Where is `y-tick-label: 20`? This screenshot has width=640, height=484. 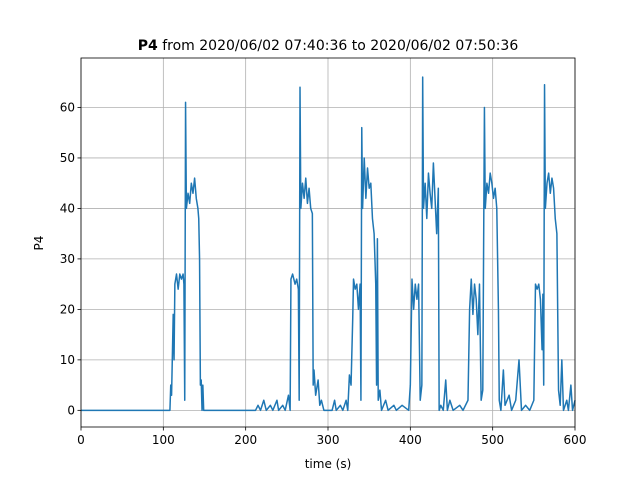 y-tick-label: 20 is located at coordinates (67, 309).